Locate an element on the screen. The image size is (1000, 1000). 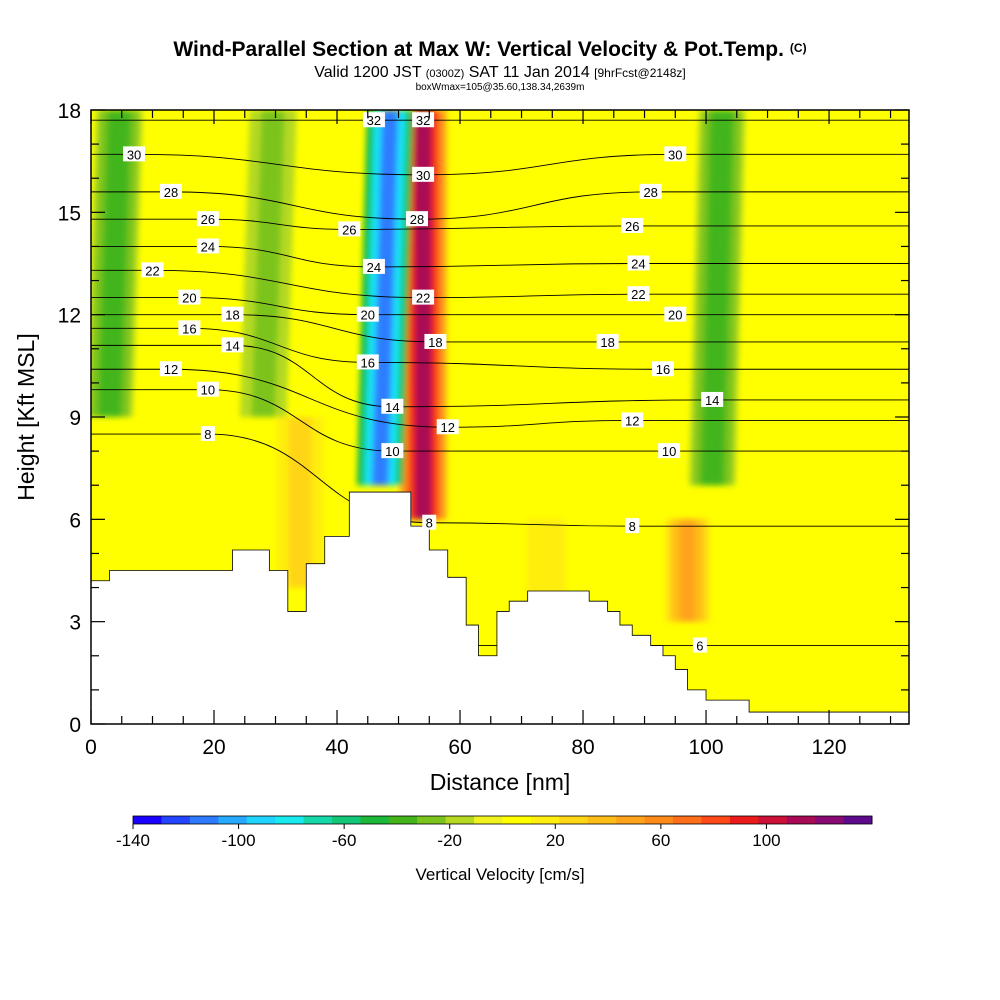
colorbar-tick-label: 60 is located at coordinates (660, 840).